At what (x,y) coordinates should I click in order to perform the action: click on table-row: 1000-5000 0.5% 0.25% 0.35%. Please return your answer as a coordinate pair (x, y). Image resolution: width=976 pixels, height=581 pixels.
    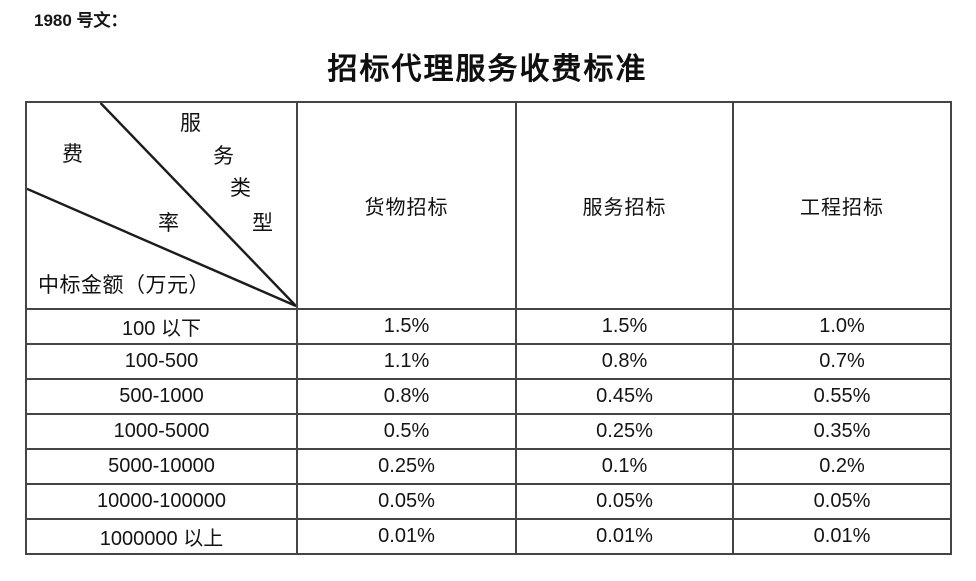
    Looking at the image, I should click on (488, 431).